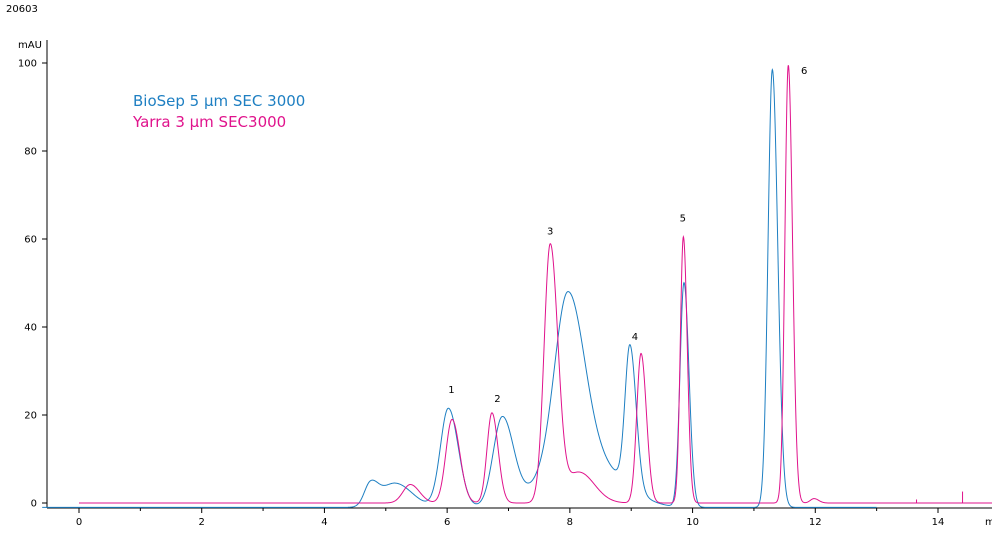  What do you see at coordinates (218, 111) in the screenshot?
I see `legend: BioSep 5 µm SEC 3000 Yarra 3 µm SEC3000` at bounding box center [218, 111].